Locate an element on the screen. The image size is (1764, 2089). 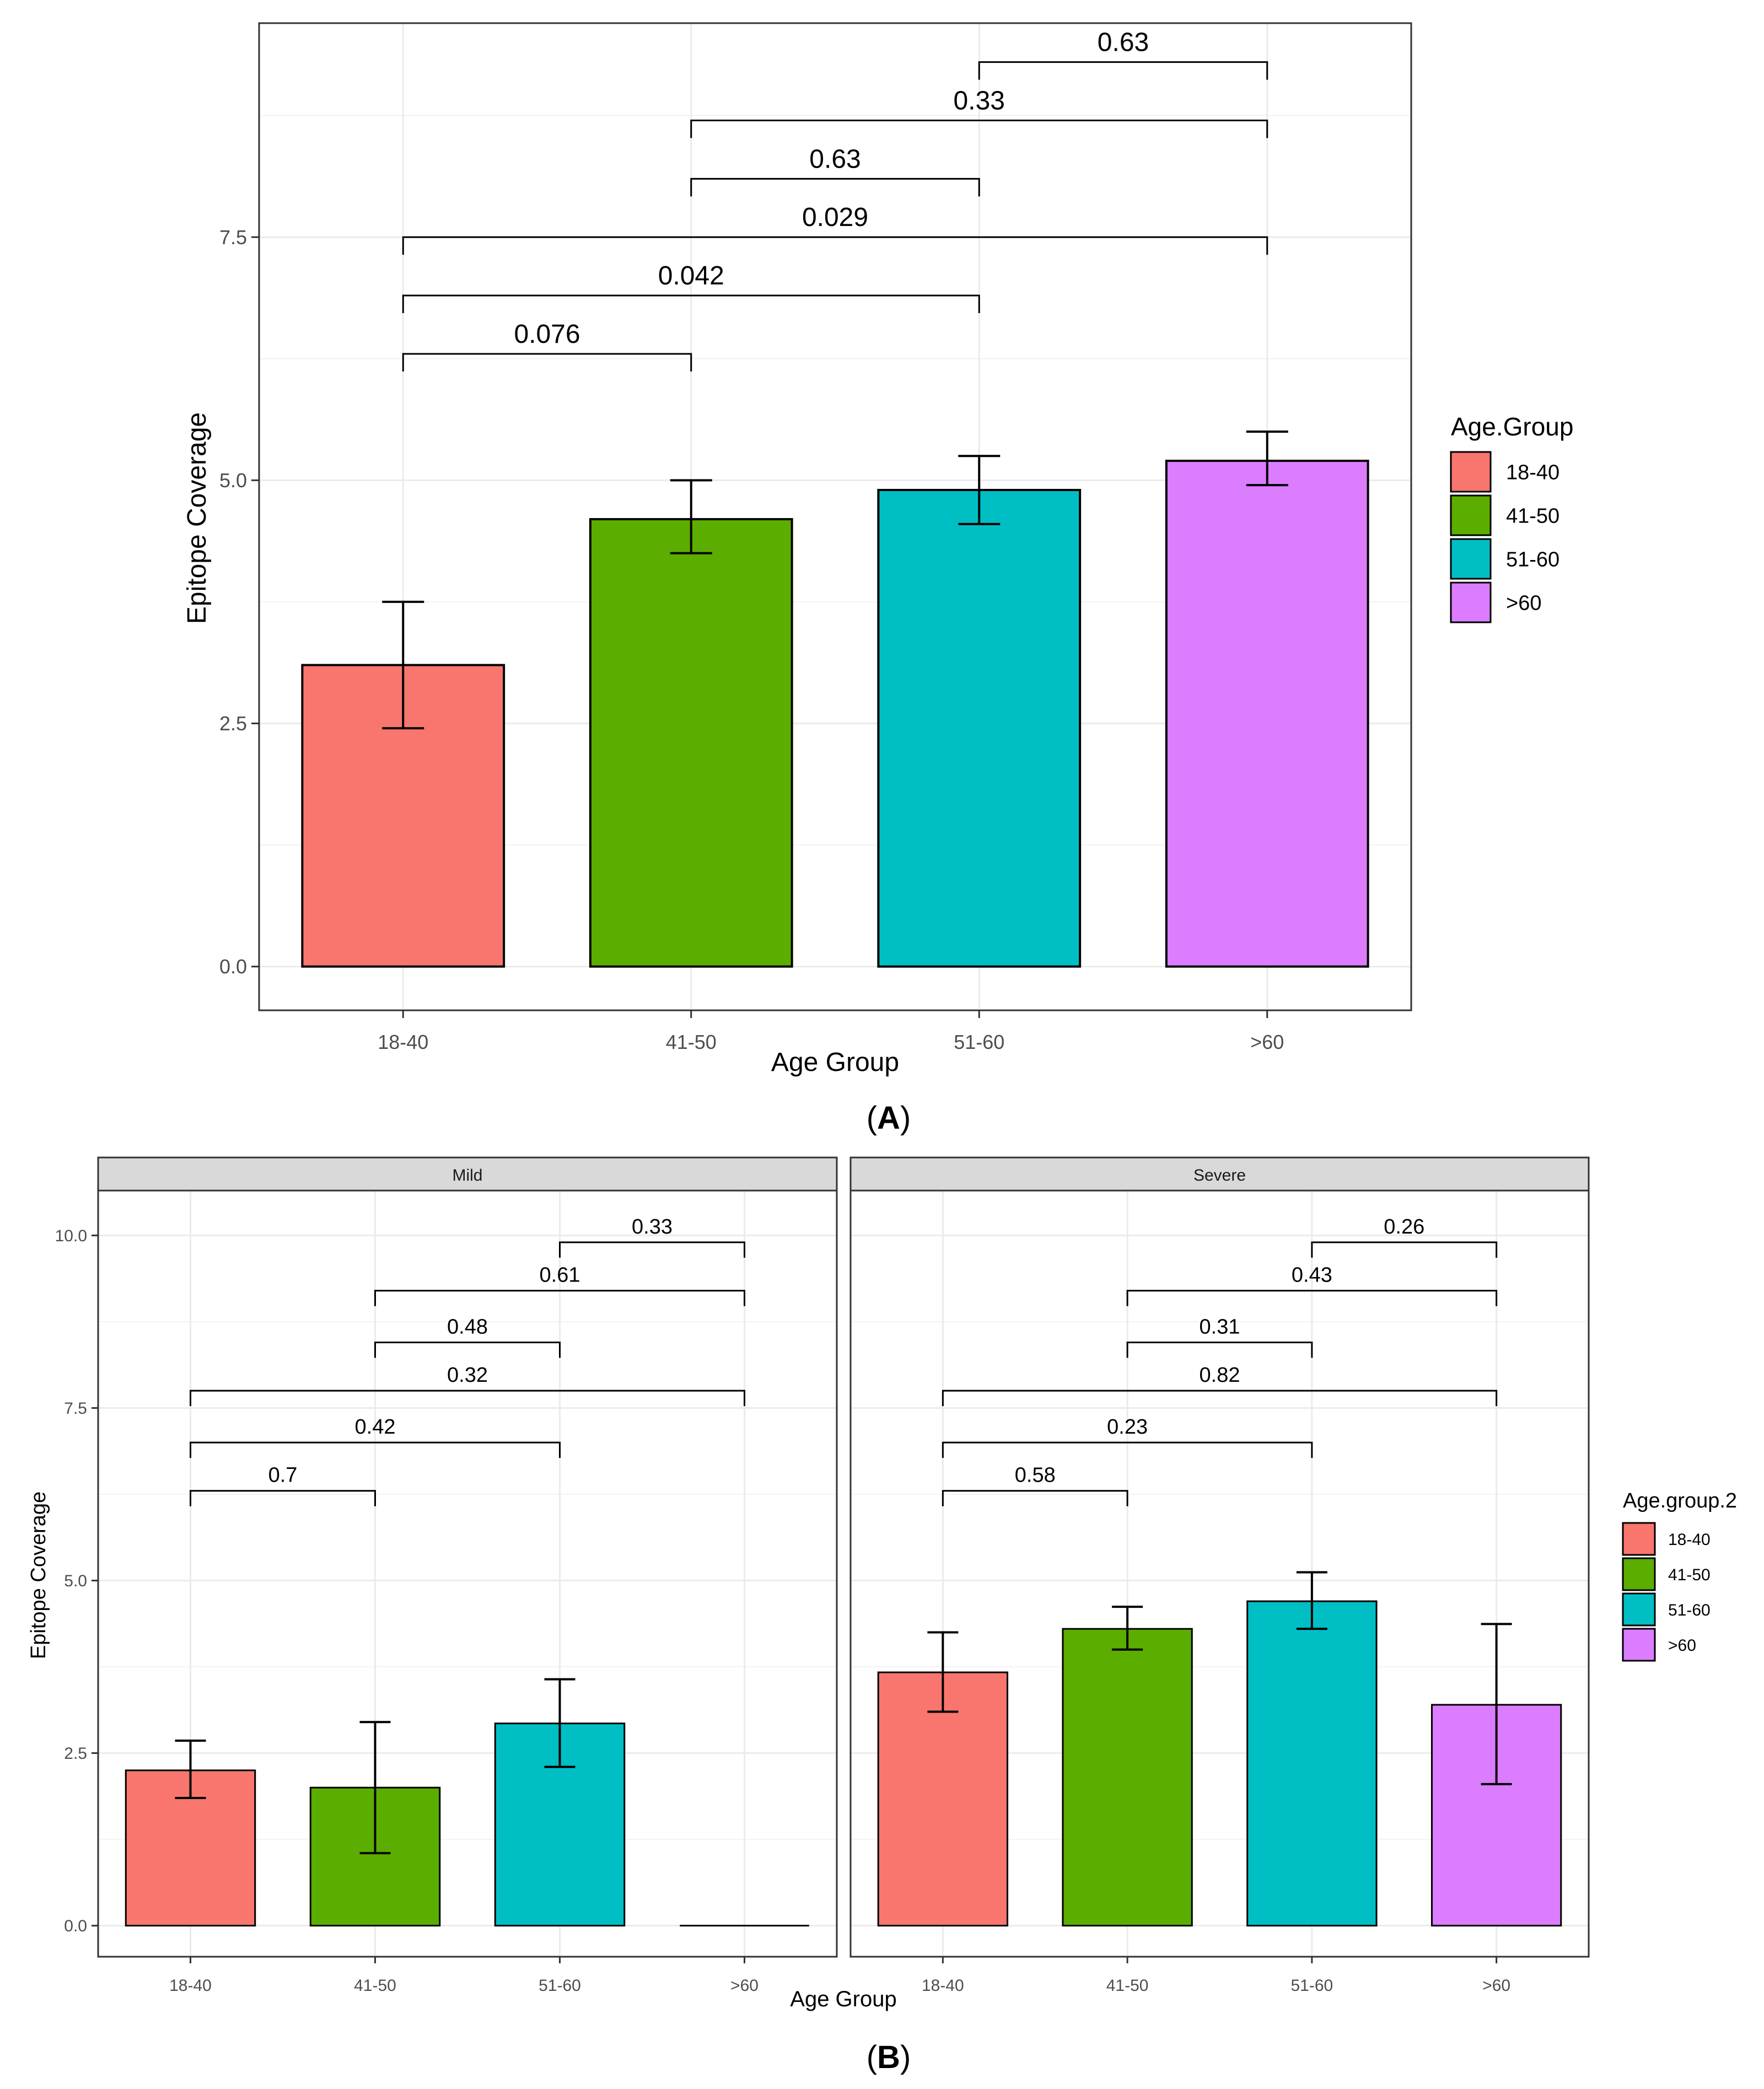
a-comparison-bracket-0: 0.076 is located at coordinates (547, 346).